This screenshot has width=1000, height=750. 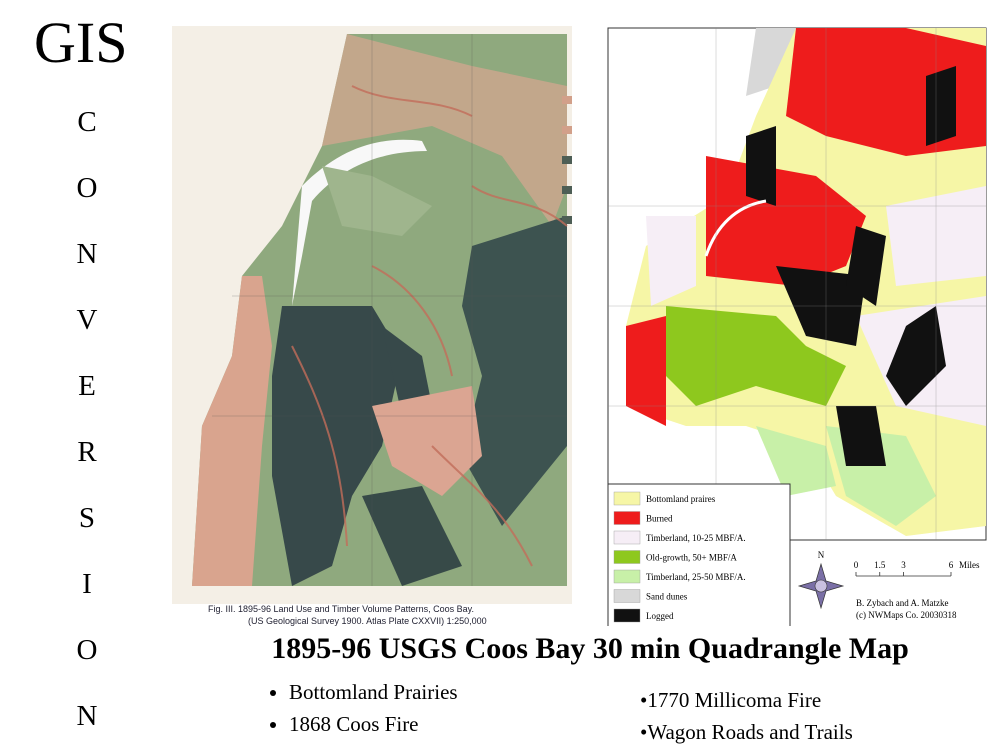 I want to click on title: GIS, so click(x=81, y=42).